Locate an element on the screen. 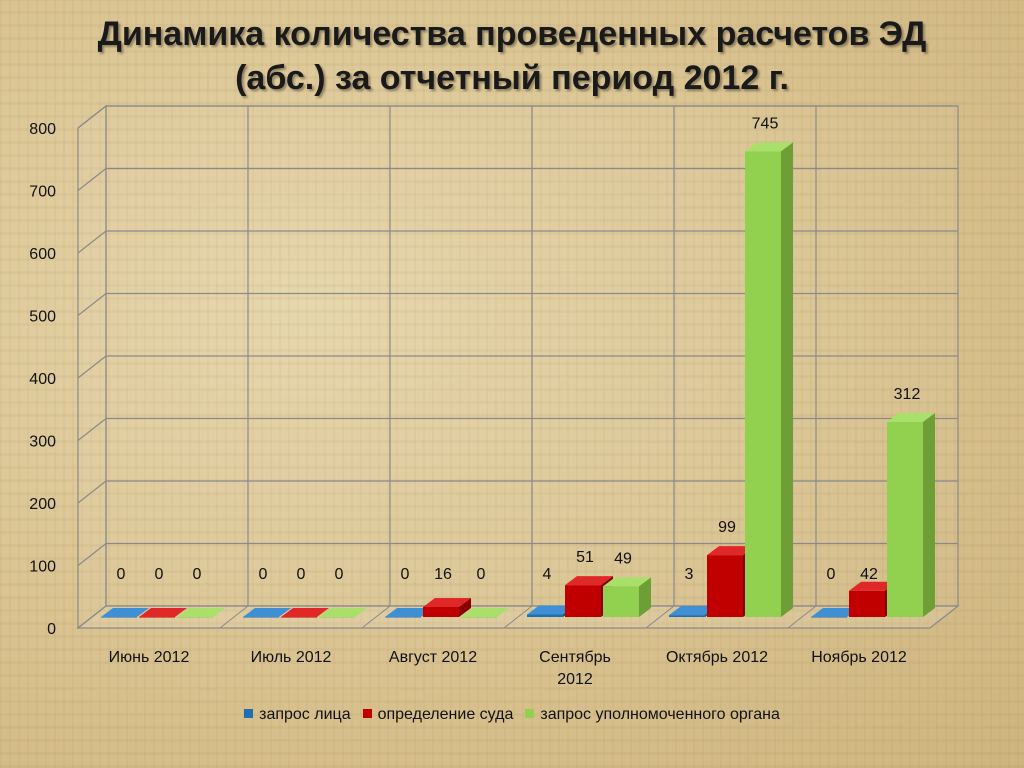  legend-item-2: определение суда is located at coordinates (438, 715).